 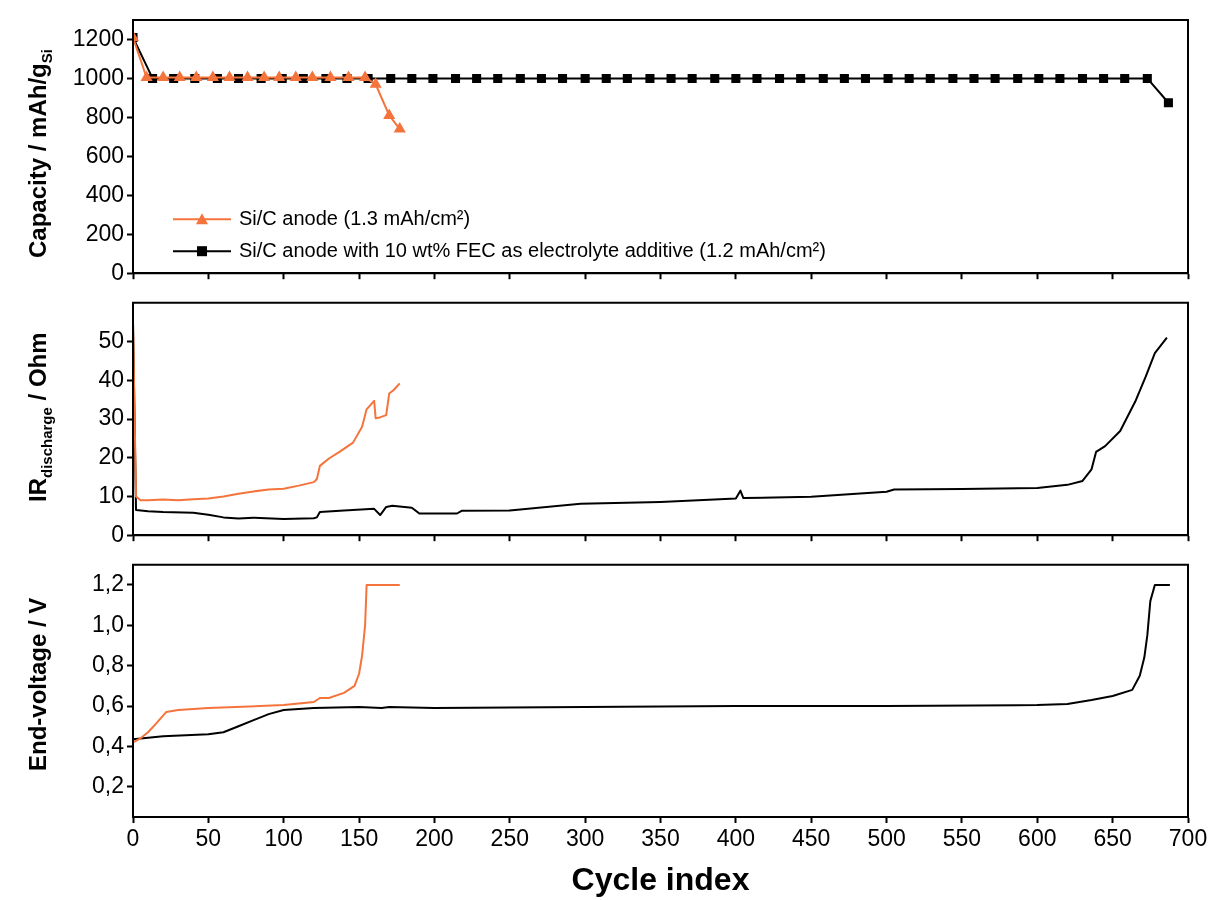 What do you see at coordinates (104, 232) in the screenshot?
I see `y-tick-label: 200` at bounding box center [104, 232].